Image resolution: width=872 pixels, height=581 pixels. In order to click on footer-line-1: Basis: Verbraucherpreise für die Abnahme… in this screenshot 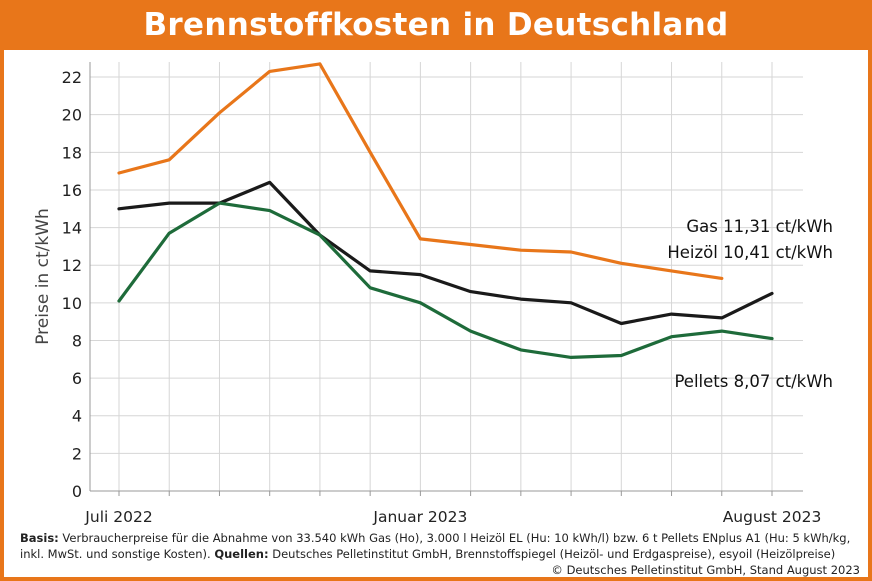, I will do `click(440, 538)`.